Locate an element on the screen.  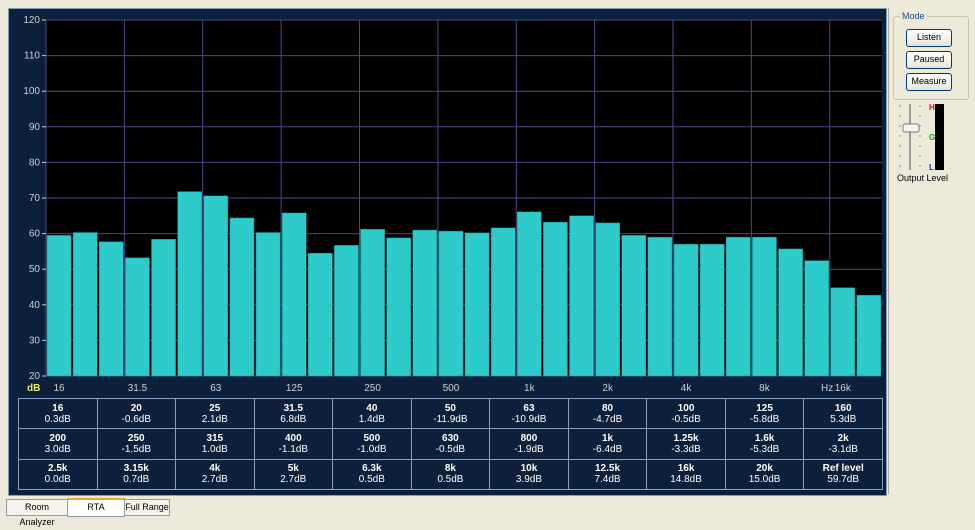
band-level: -3.1dB is located at coordinates (843, 449).